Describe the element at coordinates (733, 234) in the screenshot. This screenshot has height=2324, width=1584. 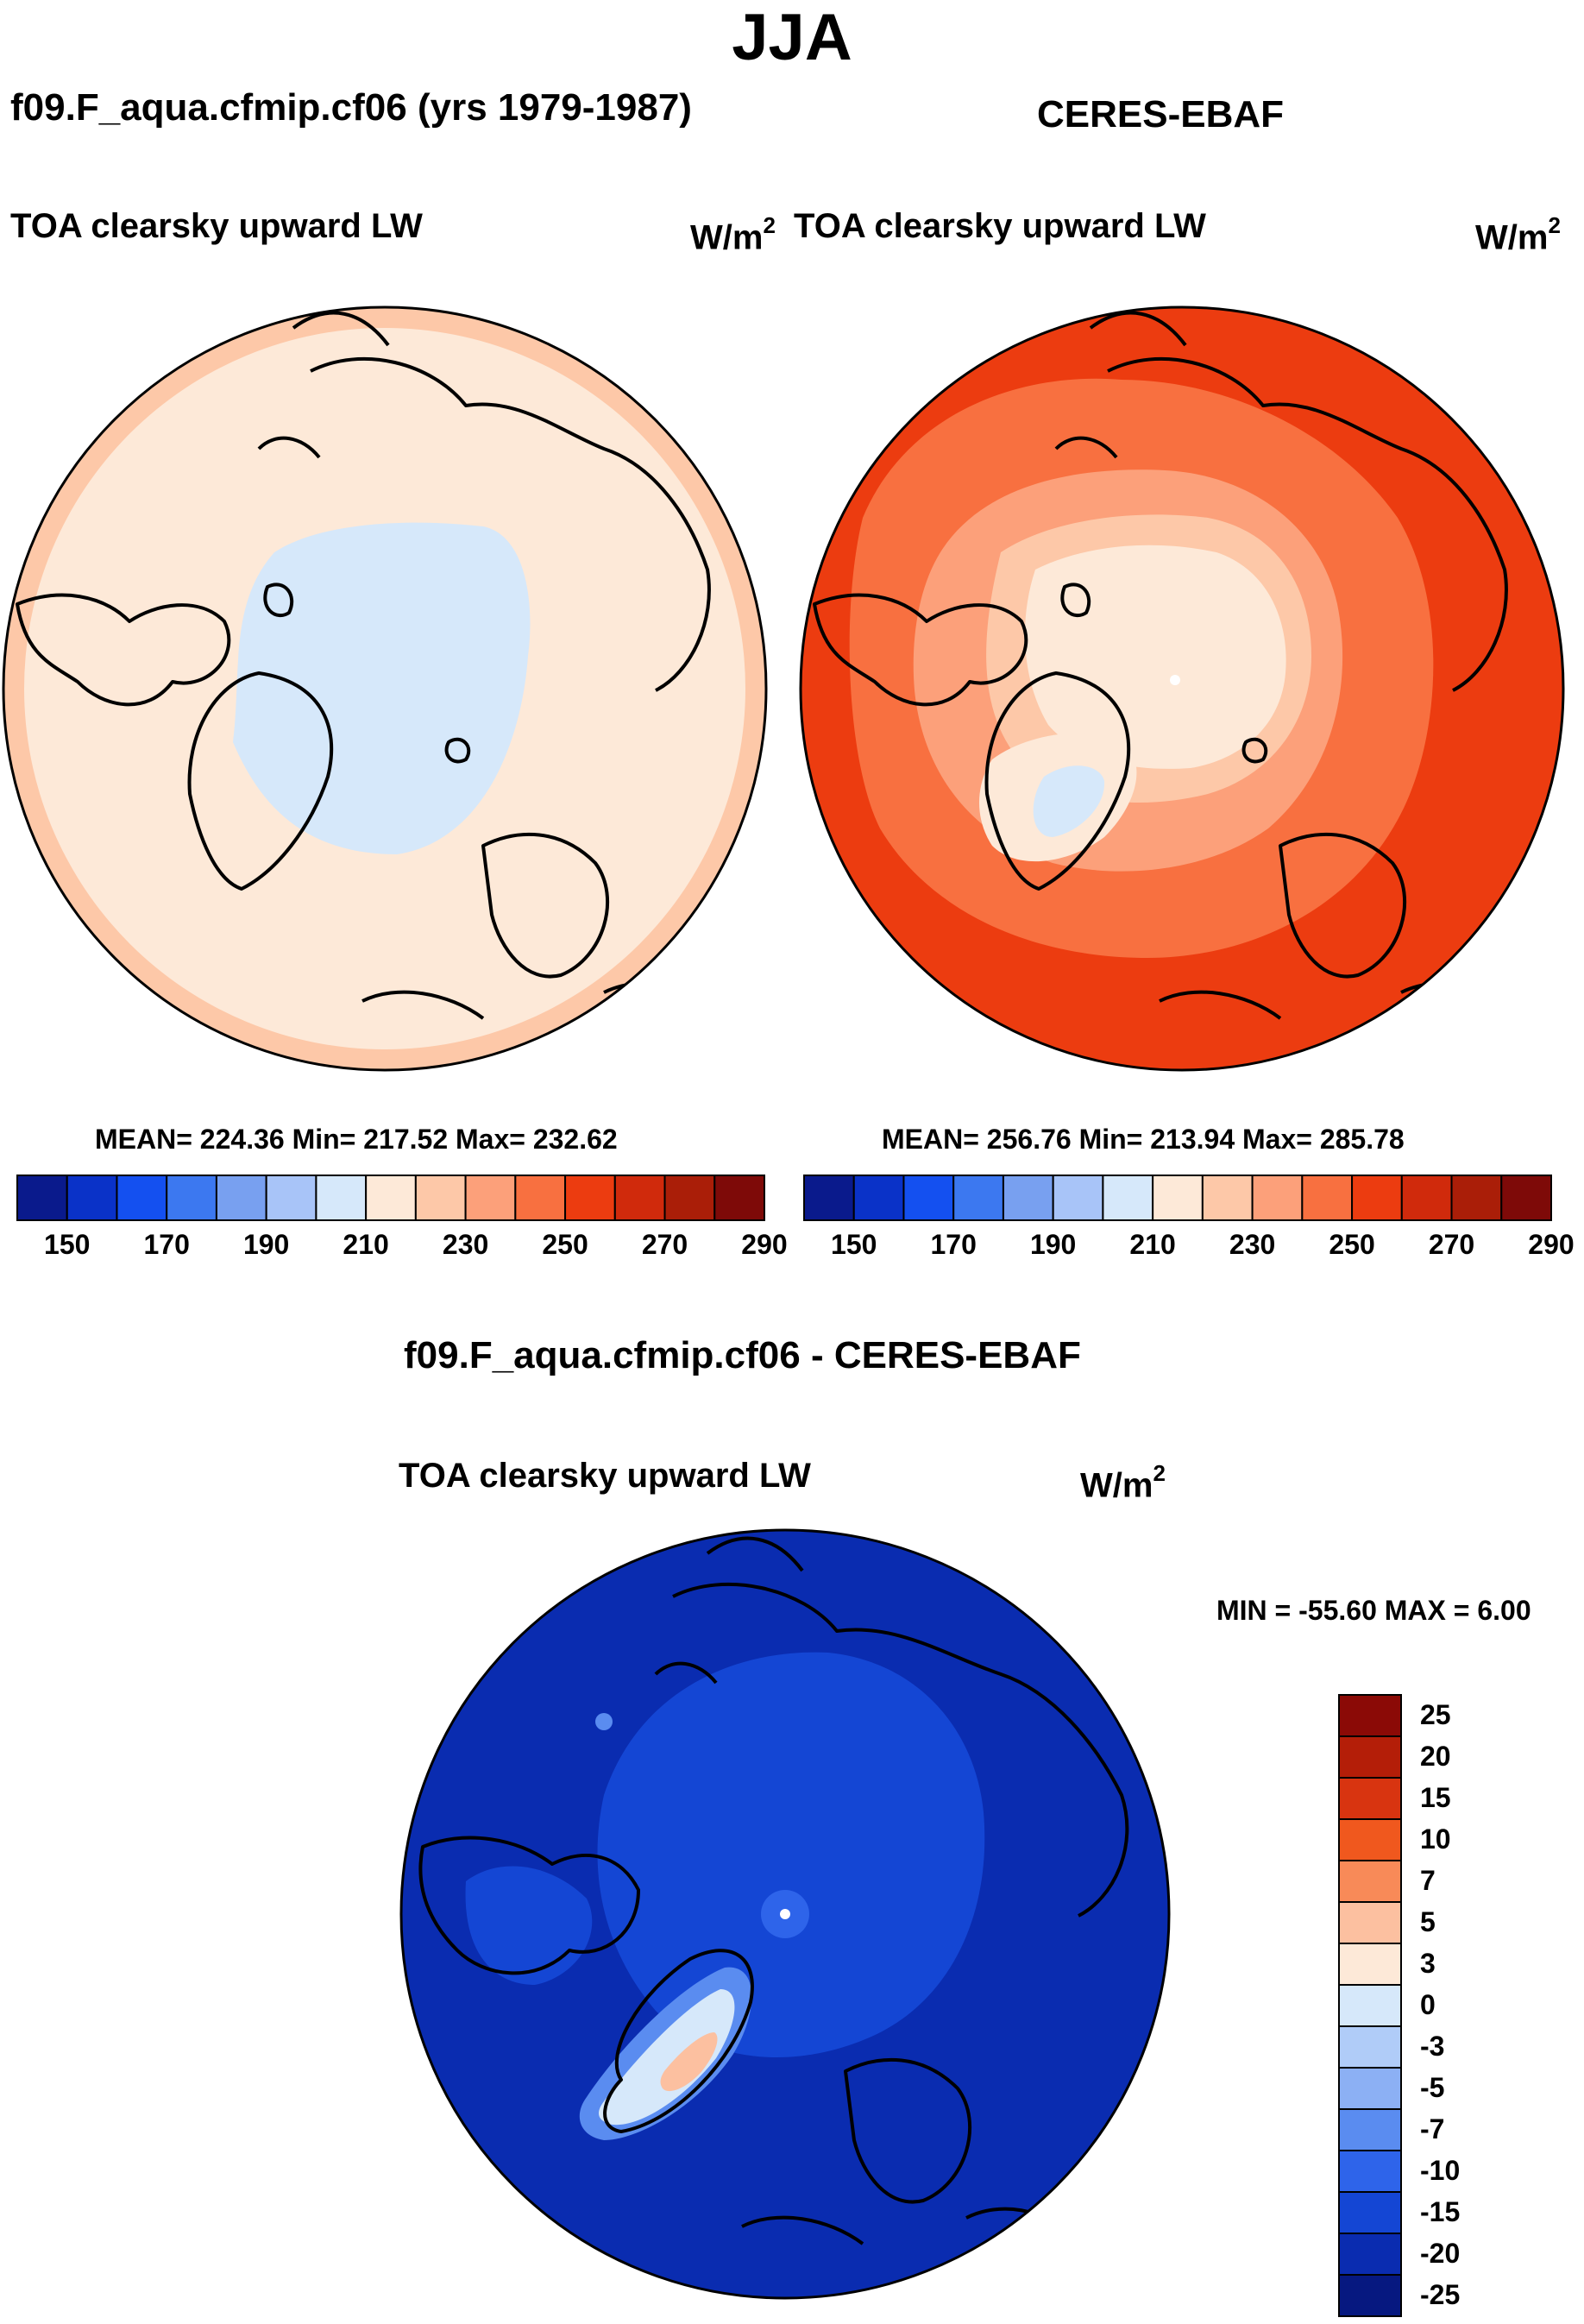
I see `panel1-units: W/m2` at that location.